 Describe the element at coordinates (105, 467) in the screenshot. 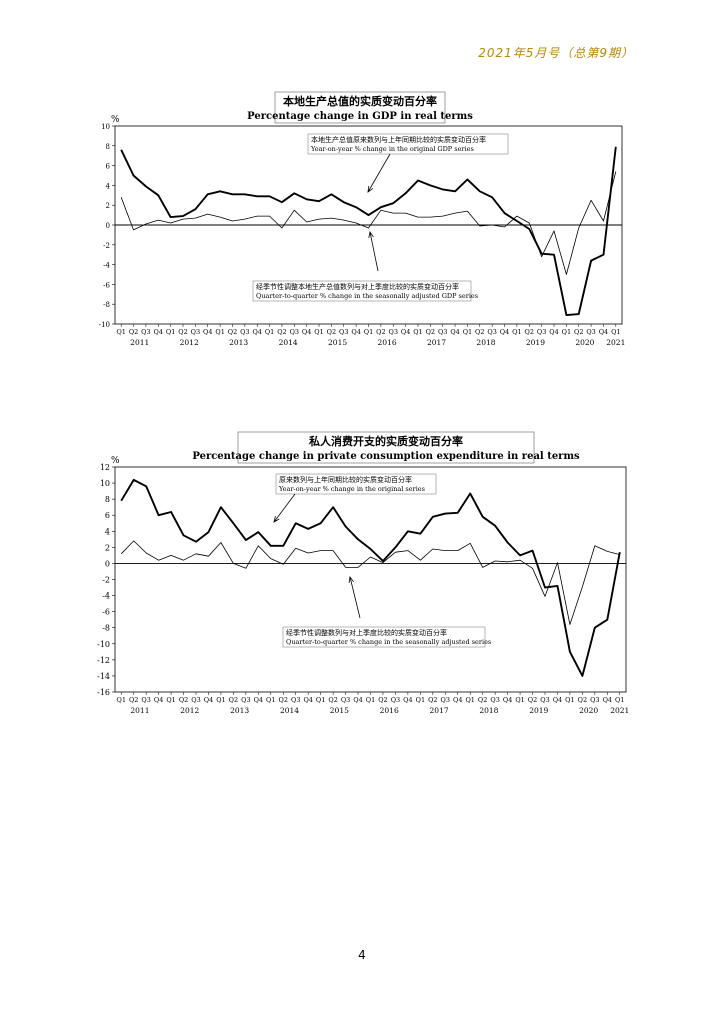

I see `y-tick-label: 12` at that location.